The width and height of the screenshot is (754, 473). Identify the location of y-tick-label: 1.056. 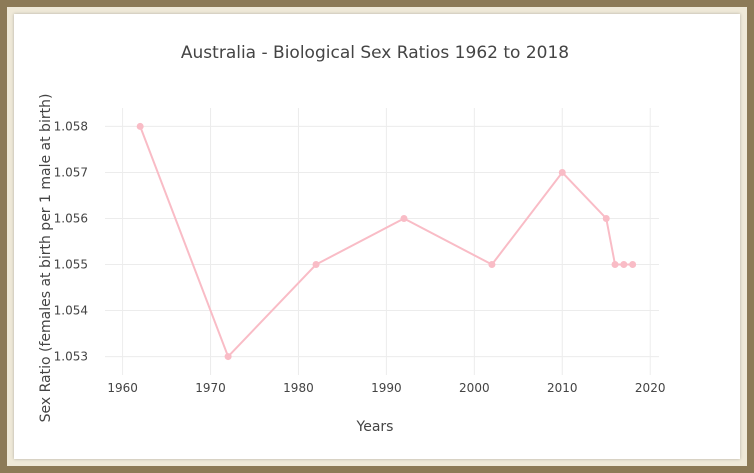
(71, 218).